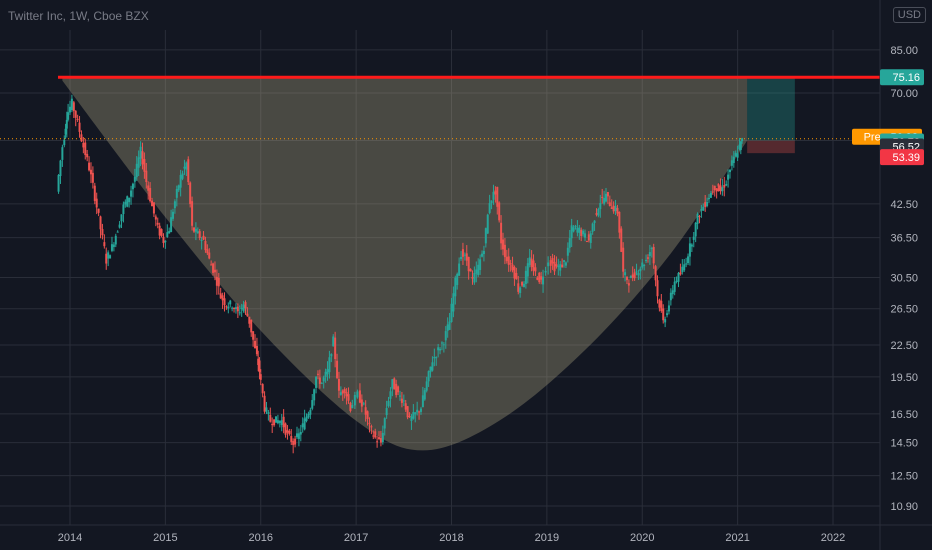  What do you see at coordinates (904, 477) in the screenshot?
I see `y-tick-label: 12.50` at bounding box center [904, 477].